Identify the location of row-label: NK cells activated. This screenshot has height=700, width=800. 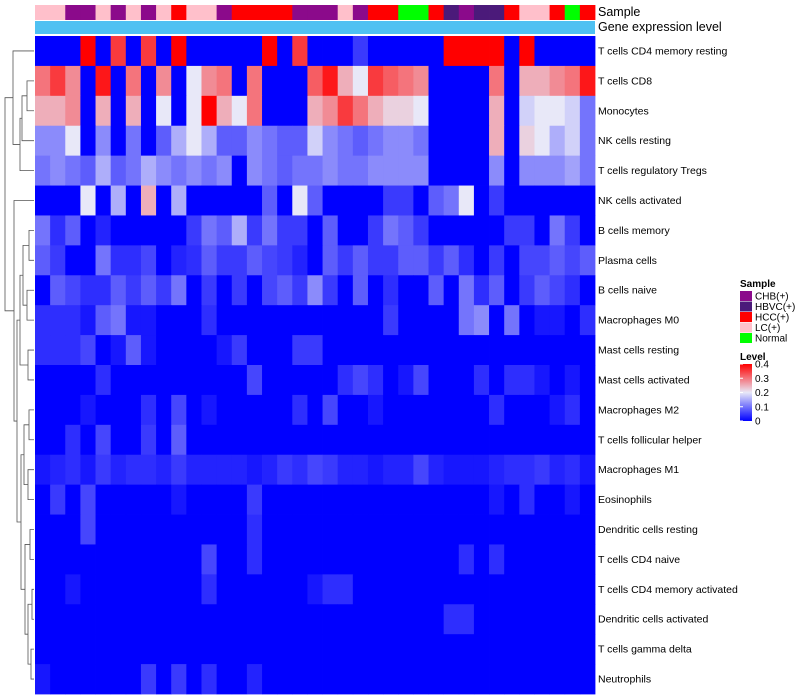
(640, 201).